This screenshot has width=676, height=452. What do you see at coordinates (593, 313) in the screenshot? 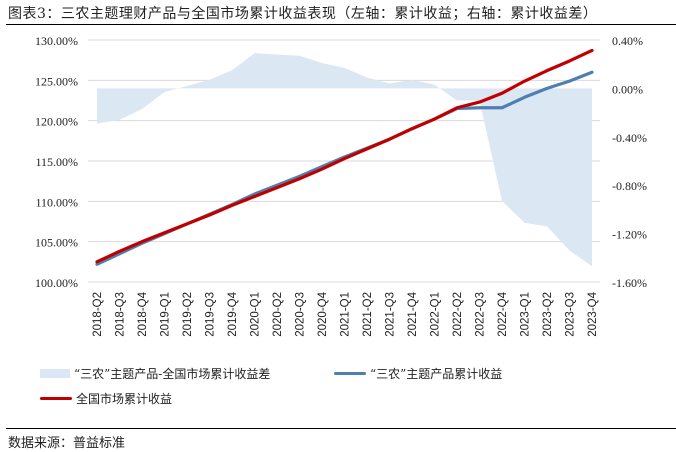
I see `x-axis-tick-label: 2023-Q4` at bounding box center [593, 313].